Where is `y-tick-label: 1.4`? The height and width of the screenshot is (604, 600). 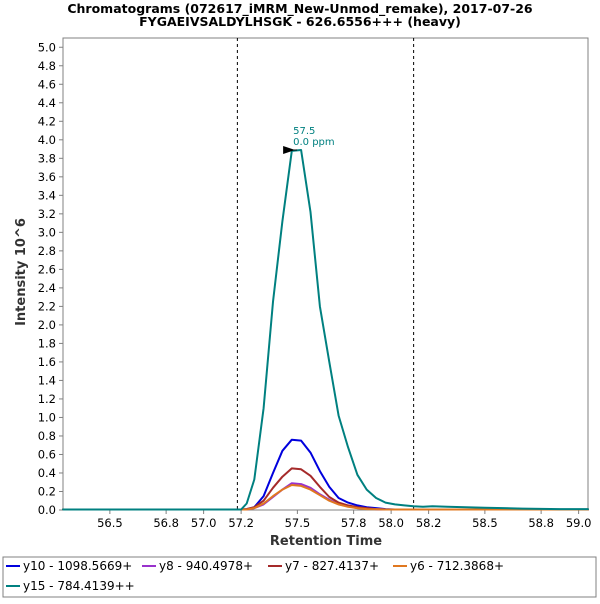
y-tick-label: 1.4 is located at coordinates (47, 380).